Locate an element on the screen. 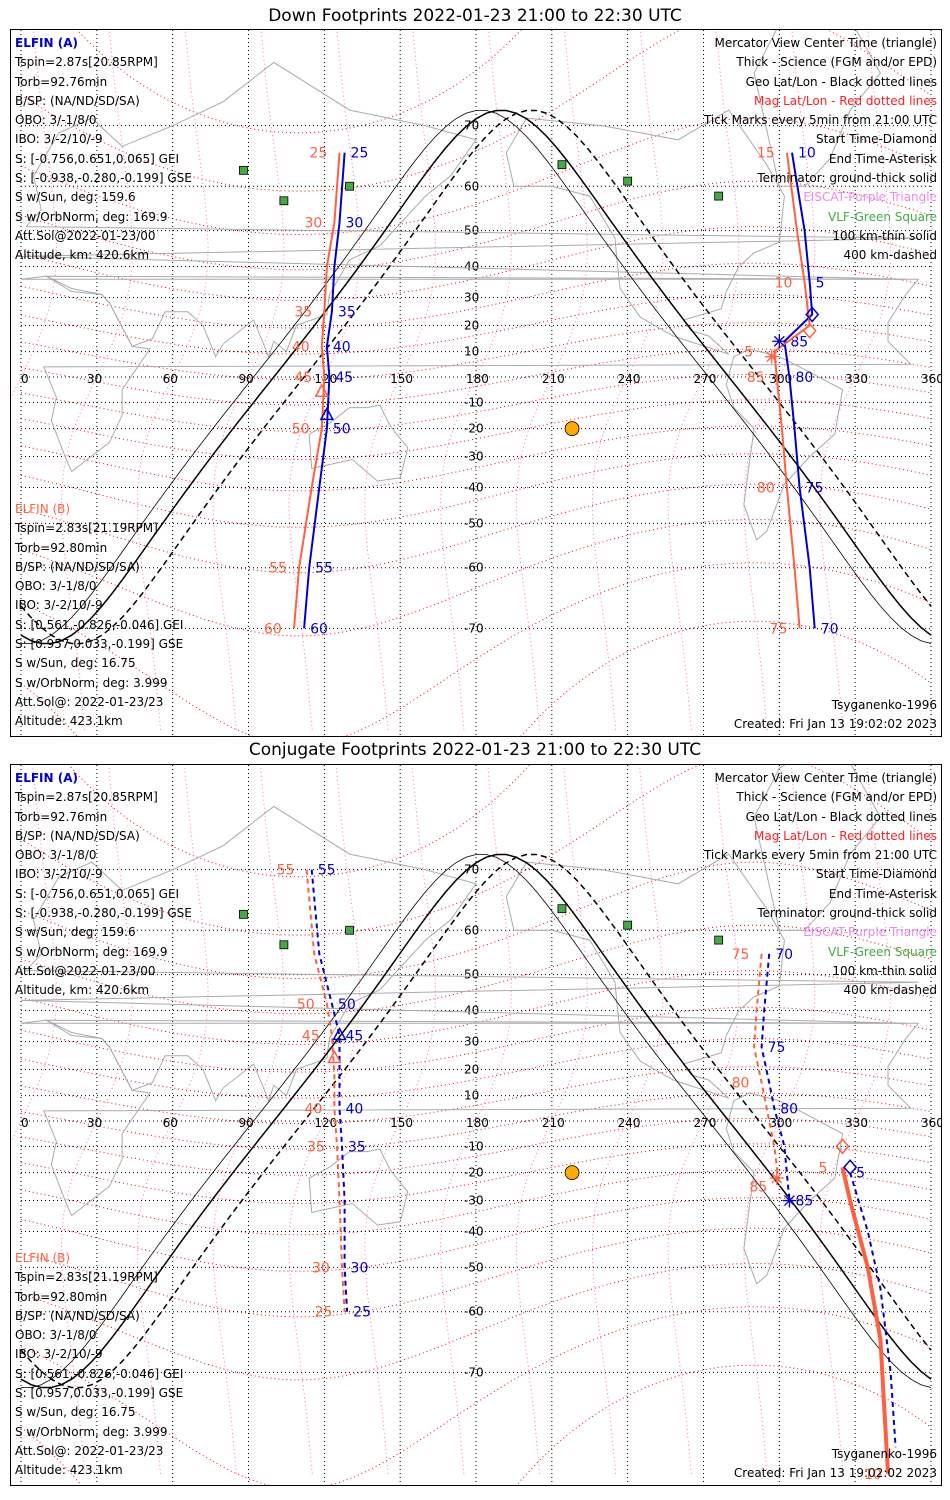  top-legend-item: Tick Marks every 5min from 21:00 UTC is located at coordinates (820, 120).